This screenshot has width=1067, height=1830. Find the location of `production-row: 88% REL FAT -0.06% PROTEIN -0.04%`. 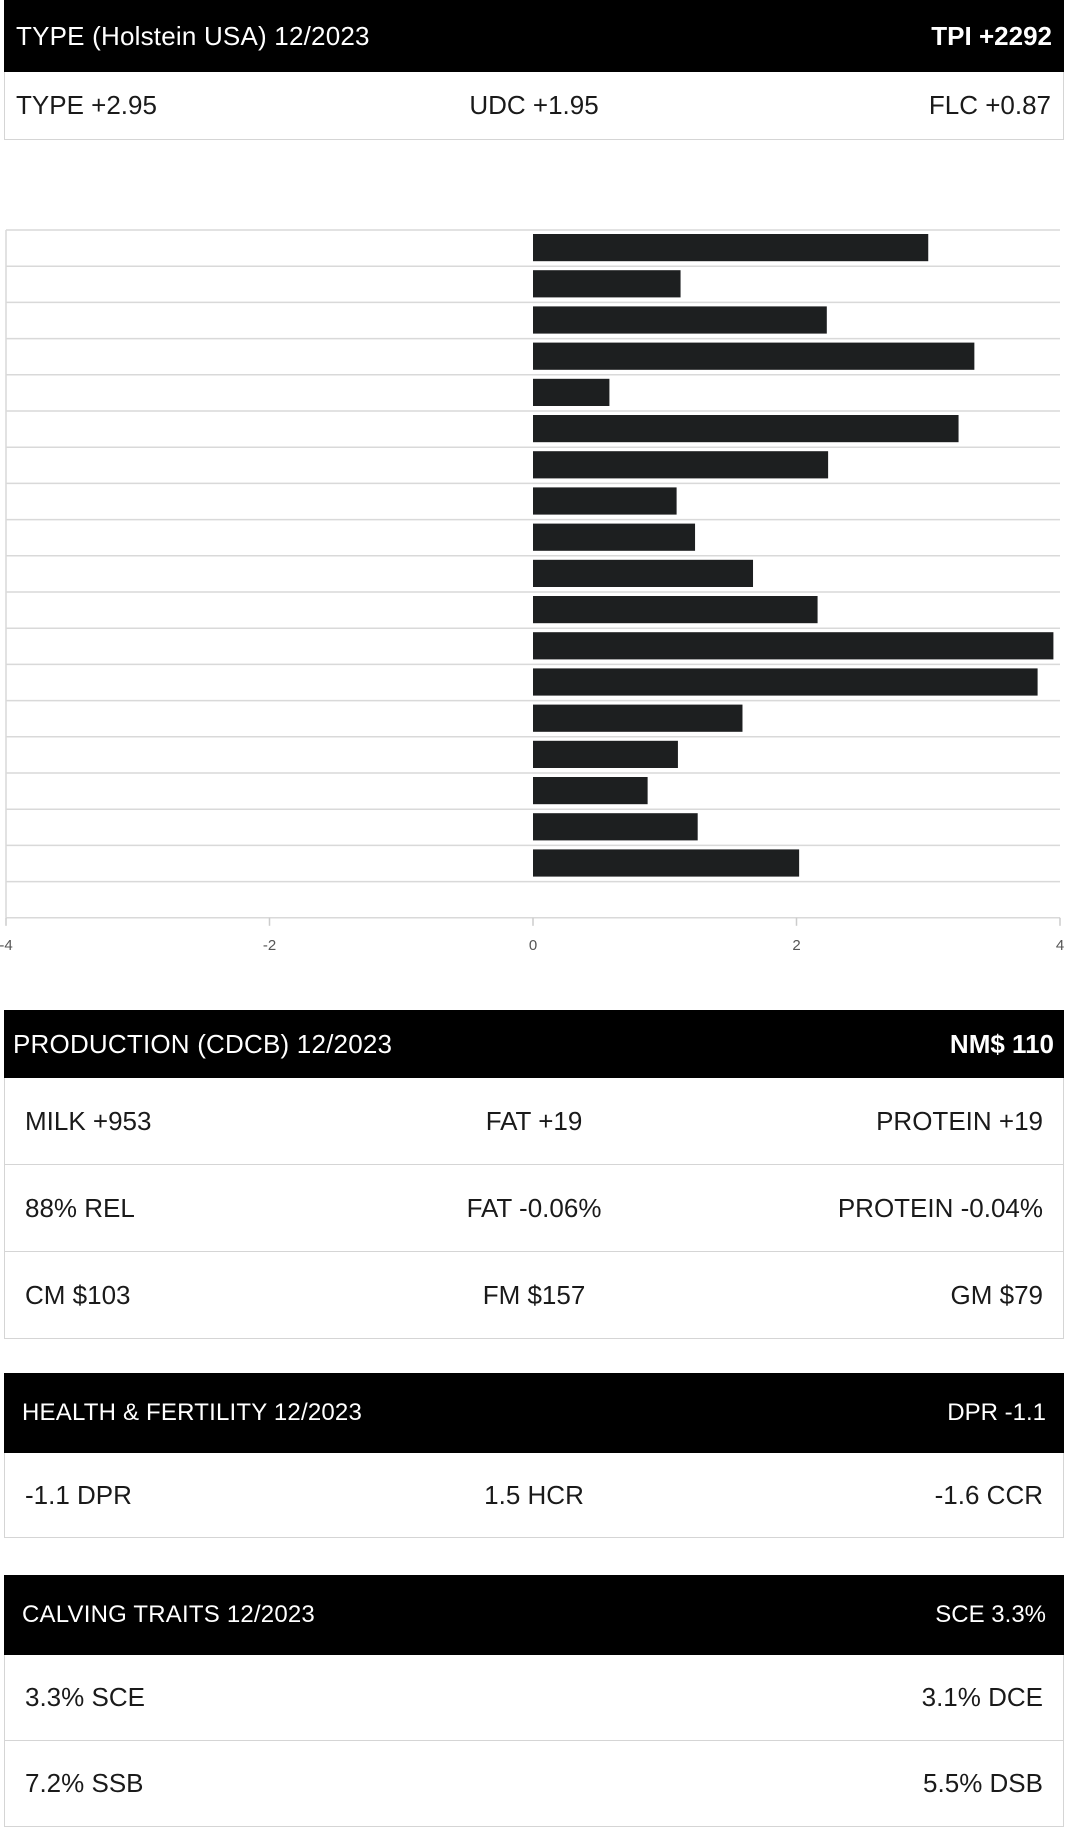

production-row: 88% REL FAT -0.06% PROTEIN -0.04% is located at coordinates (534, 1208).